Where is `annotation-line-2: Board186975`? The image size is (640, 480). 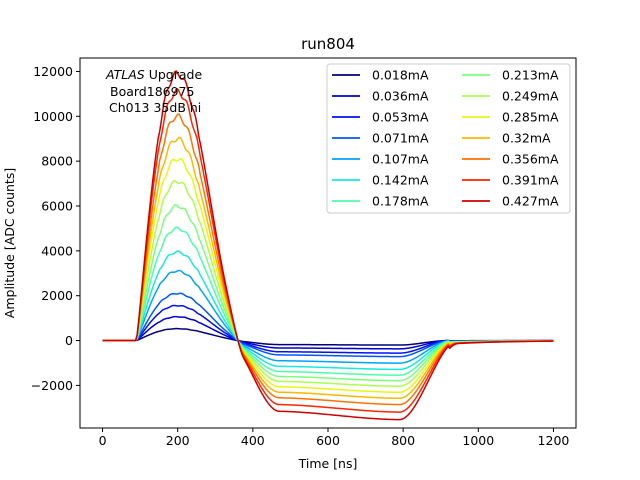 annotation-line-2: Board186975 is located at coordinates (152, 91).